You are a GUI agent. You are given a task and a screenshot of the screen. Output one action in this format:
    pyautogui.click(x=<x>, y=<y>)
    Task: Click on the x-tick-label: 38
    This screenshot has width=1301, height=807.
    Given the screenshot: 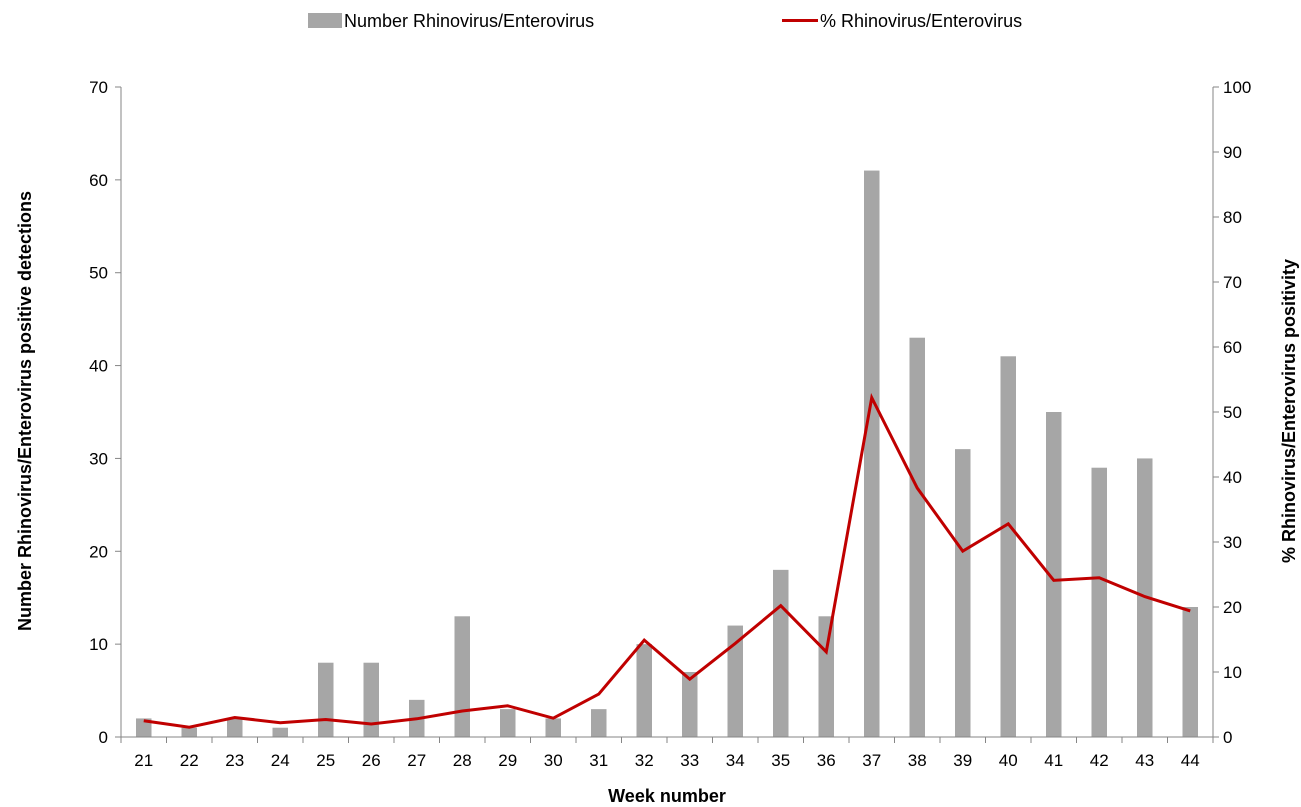 What is the action you would take?
    pyautogui.click(x=917, y=760)
    